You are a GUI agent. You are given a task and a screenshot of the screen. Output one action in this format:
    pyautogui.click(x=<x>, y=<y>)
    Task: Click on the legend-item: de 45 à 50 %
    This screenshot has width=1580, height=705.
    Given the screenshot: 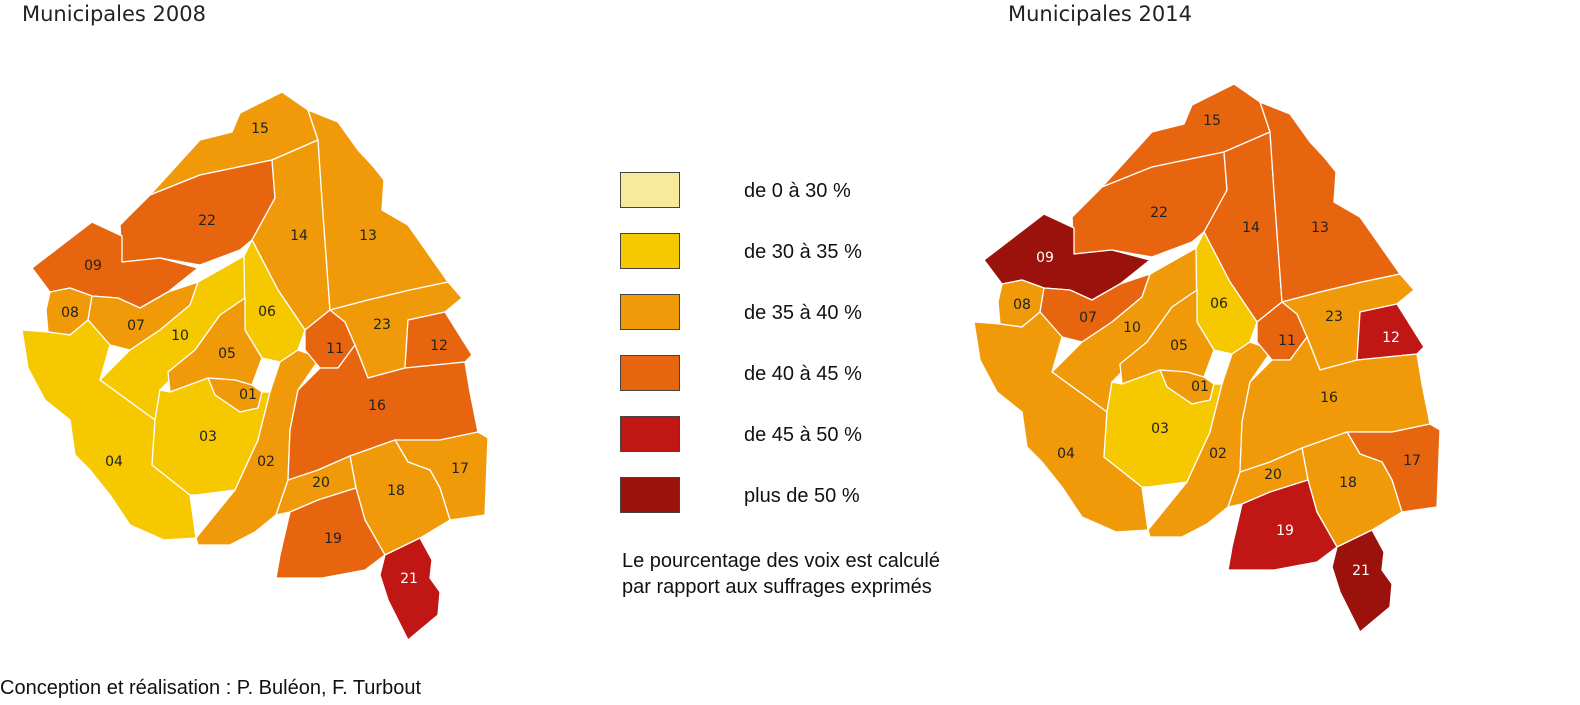 What is the action you would take?
    pyautogui.click(x=785, y=436)
    